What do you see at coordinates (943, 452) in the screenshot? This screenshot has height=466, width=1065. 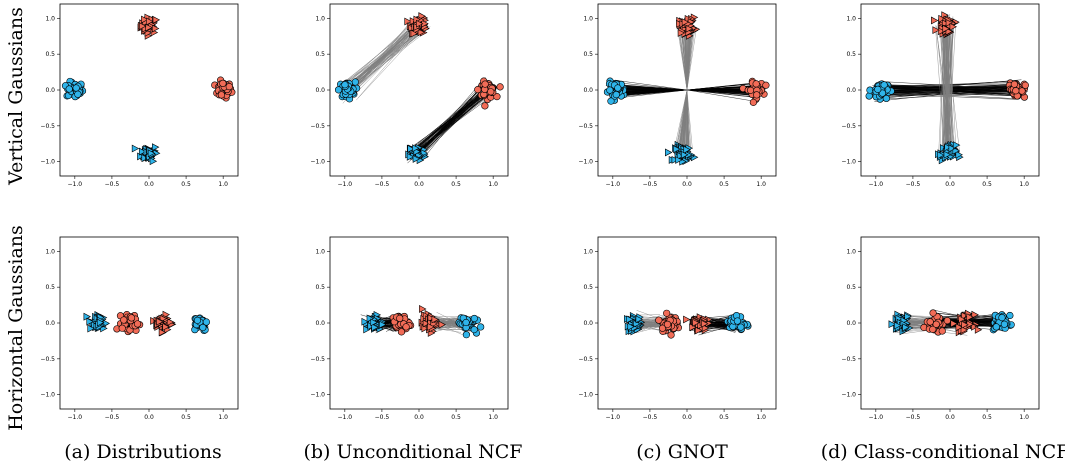 I see `caption-d: (d) Class-conditional NCF` at bounding box center [943, 452].